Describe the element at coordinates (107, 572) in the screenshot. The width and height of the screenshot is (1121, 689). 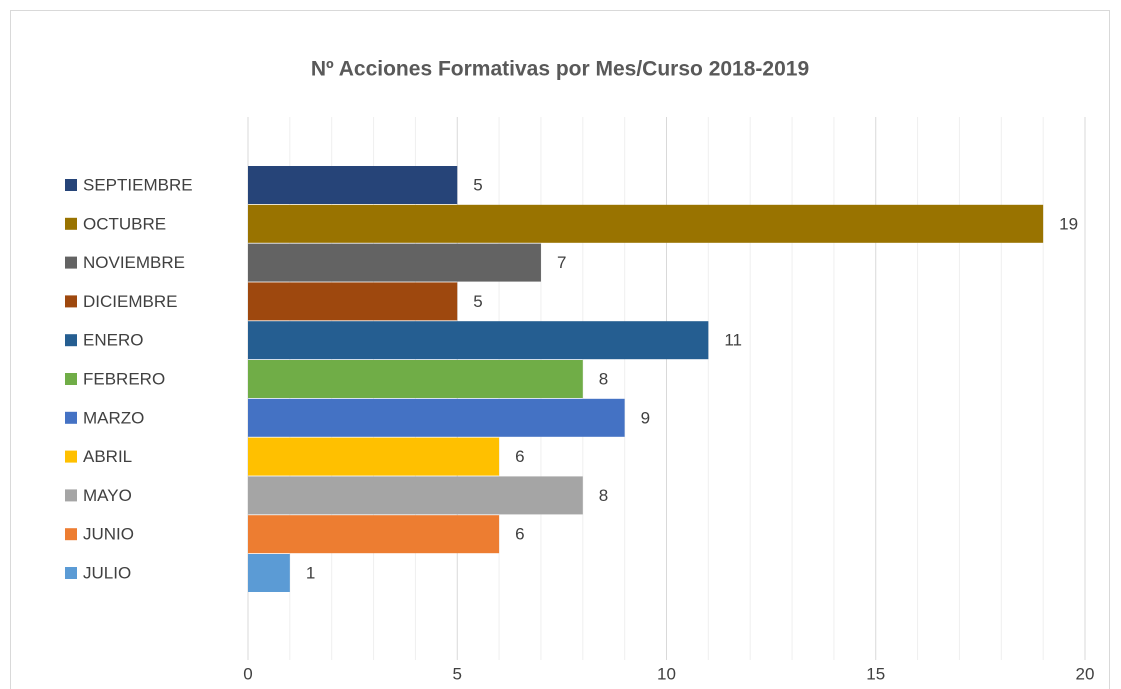
I see `legend-label: JULIO` at that location.